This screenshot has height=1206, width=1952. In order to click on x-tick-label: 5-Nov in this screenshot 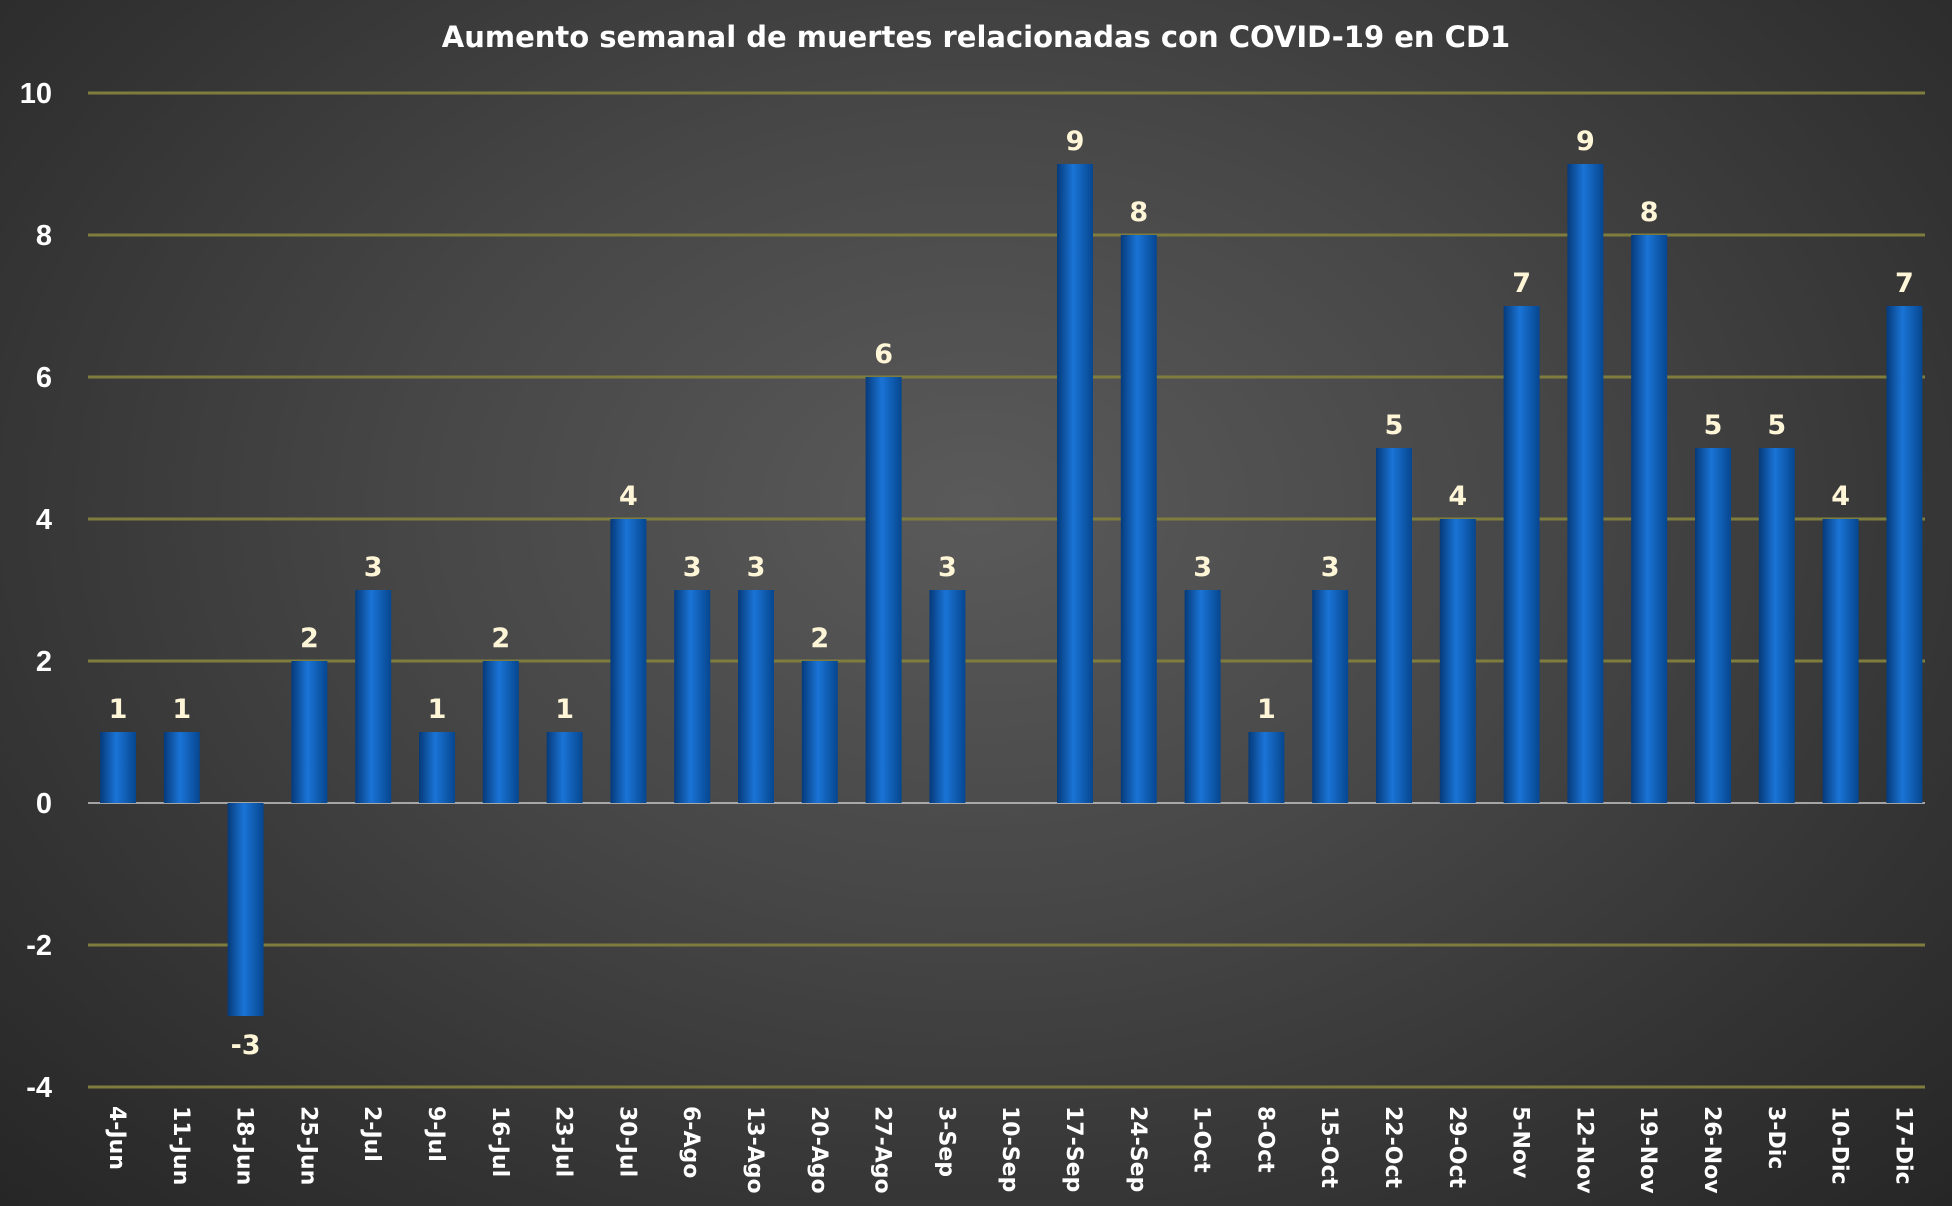, I will do `click(1520, 1142)`.